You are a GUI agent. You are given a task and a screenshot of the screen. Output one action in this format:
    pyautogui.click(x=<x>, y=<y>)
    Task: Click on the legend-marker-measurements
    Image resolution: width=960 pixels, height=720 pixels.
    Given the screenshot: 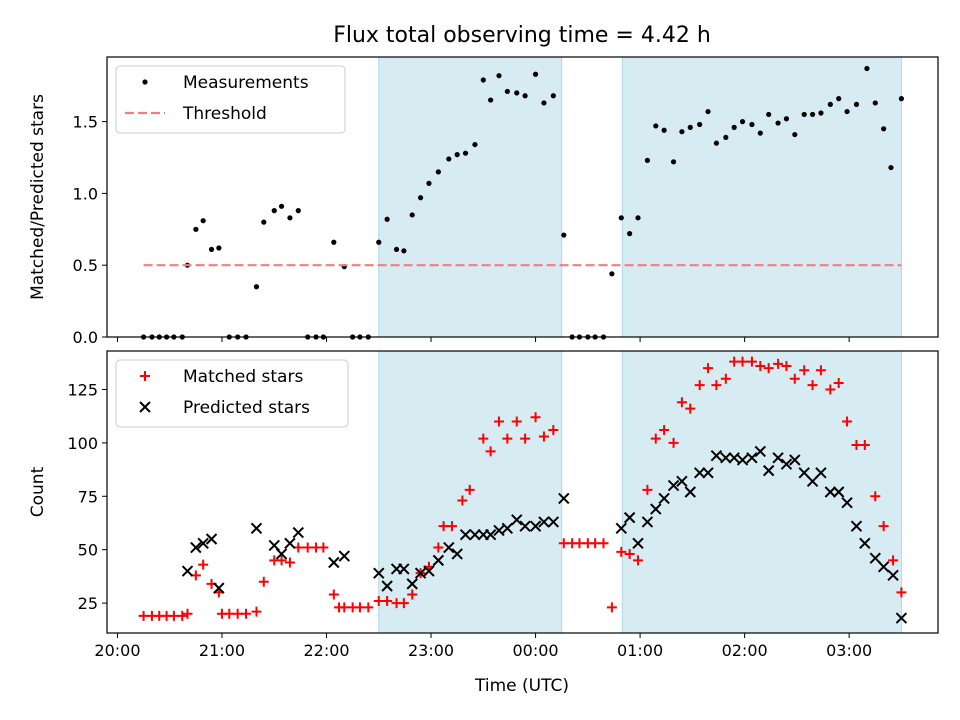 What is the action you would take?
    pyautogui.click(x=145, y=82)
    